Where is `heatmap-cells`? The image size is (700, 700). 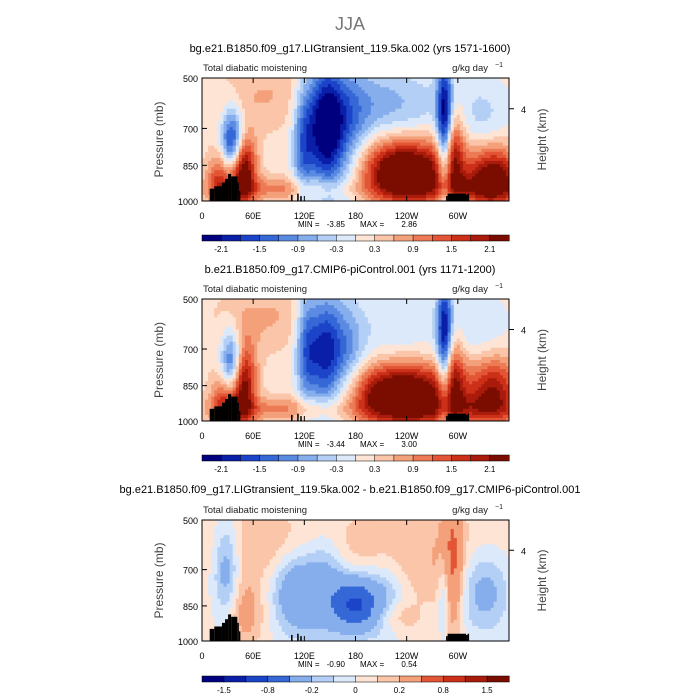
heatmap-cells is located at coordinates (356, 140).